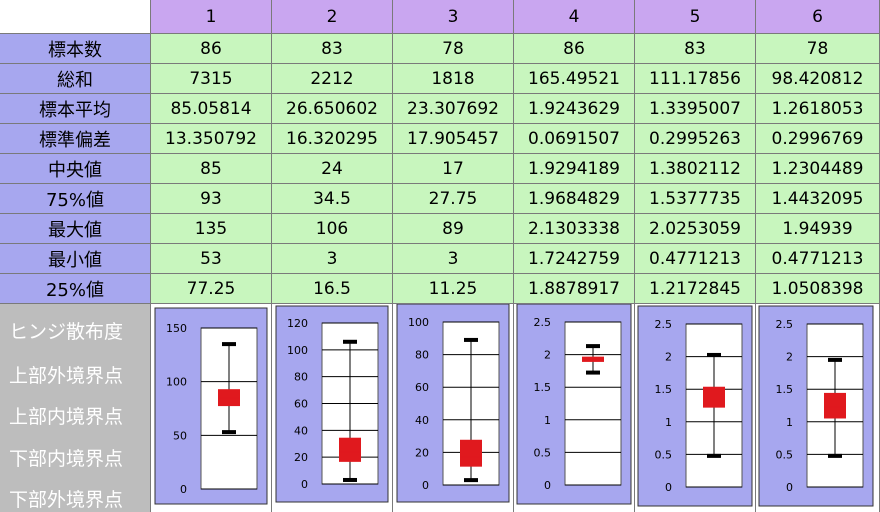 The image size is (880, 512). Describe the element at coordinates (211, 259) in the screenshot. I see `table-cell: 53` at that location.